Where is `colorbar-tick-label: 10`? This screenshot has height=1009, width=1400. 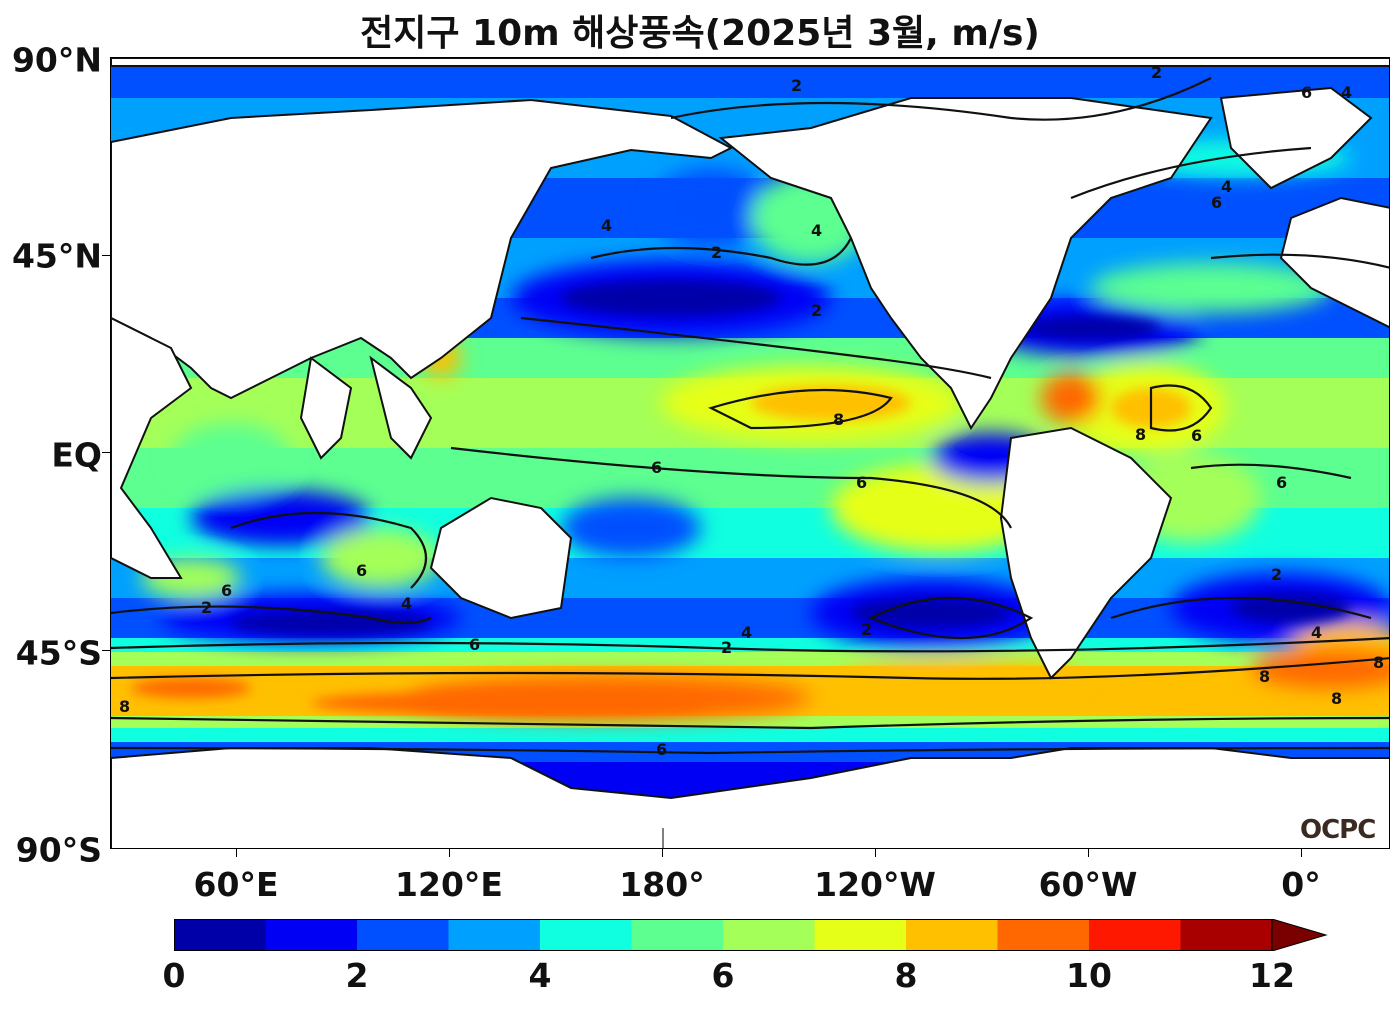
colorbar-tick-label: 10 is located at coordinates (1089, 975).